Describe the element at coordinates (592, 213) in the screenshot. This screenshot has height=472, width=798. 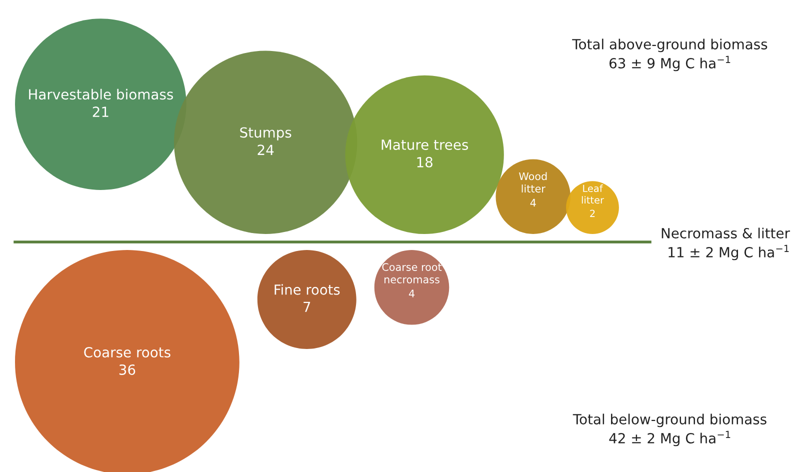
I see `data-label: 2` at that location.